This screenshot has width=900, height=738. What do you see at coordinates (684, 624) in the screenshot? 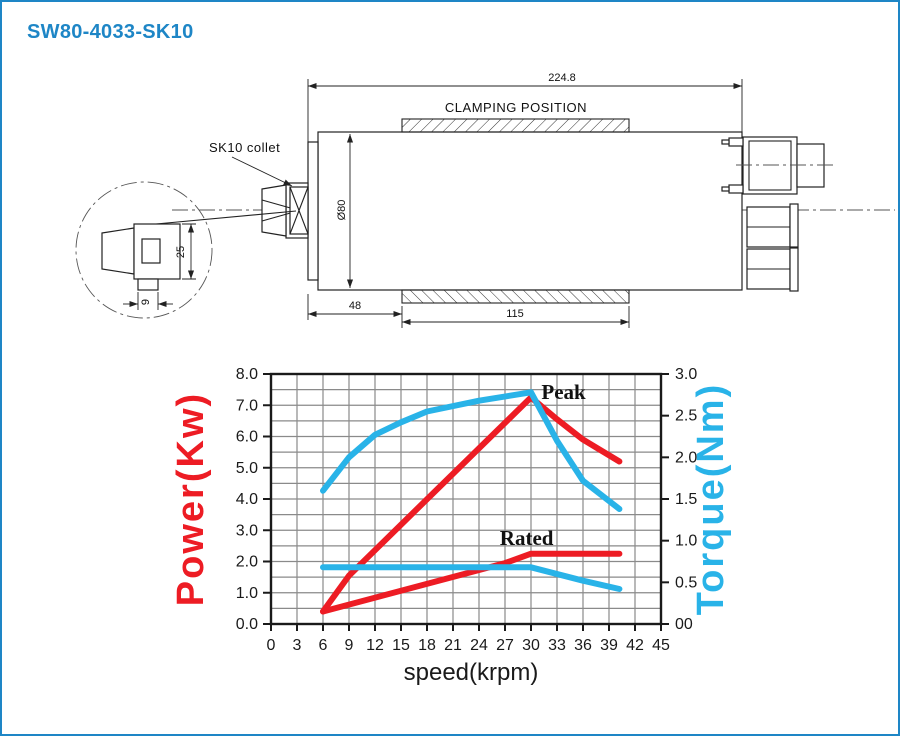
I see `svg-text: 00` at bounding box center [684, 624].